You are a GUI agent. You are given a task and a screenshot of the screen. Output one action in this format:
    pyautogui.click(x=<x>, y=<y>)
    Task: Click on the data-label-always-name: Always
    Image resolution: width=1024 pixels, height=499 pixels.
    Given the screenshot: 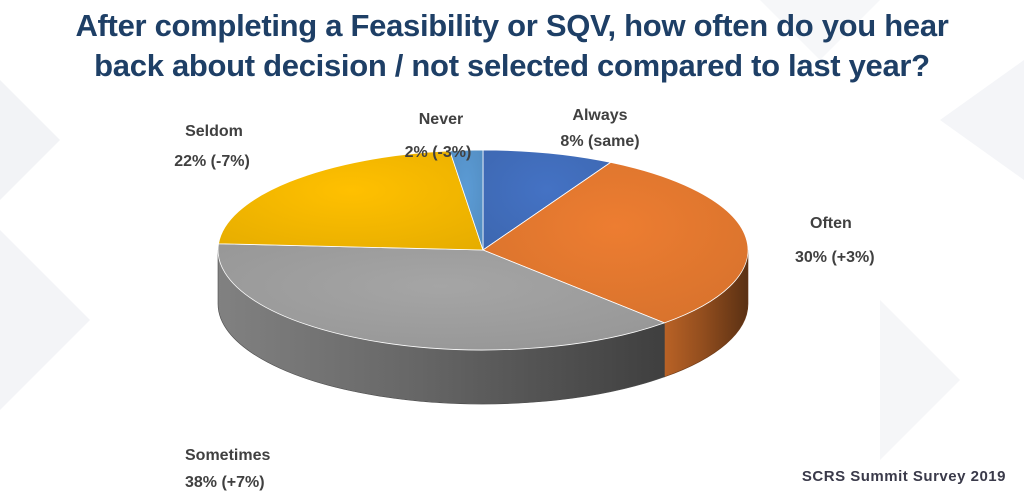 What is the action you would take?
    pyautogui.click(x=599, y=115)
    